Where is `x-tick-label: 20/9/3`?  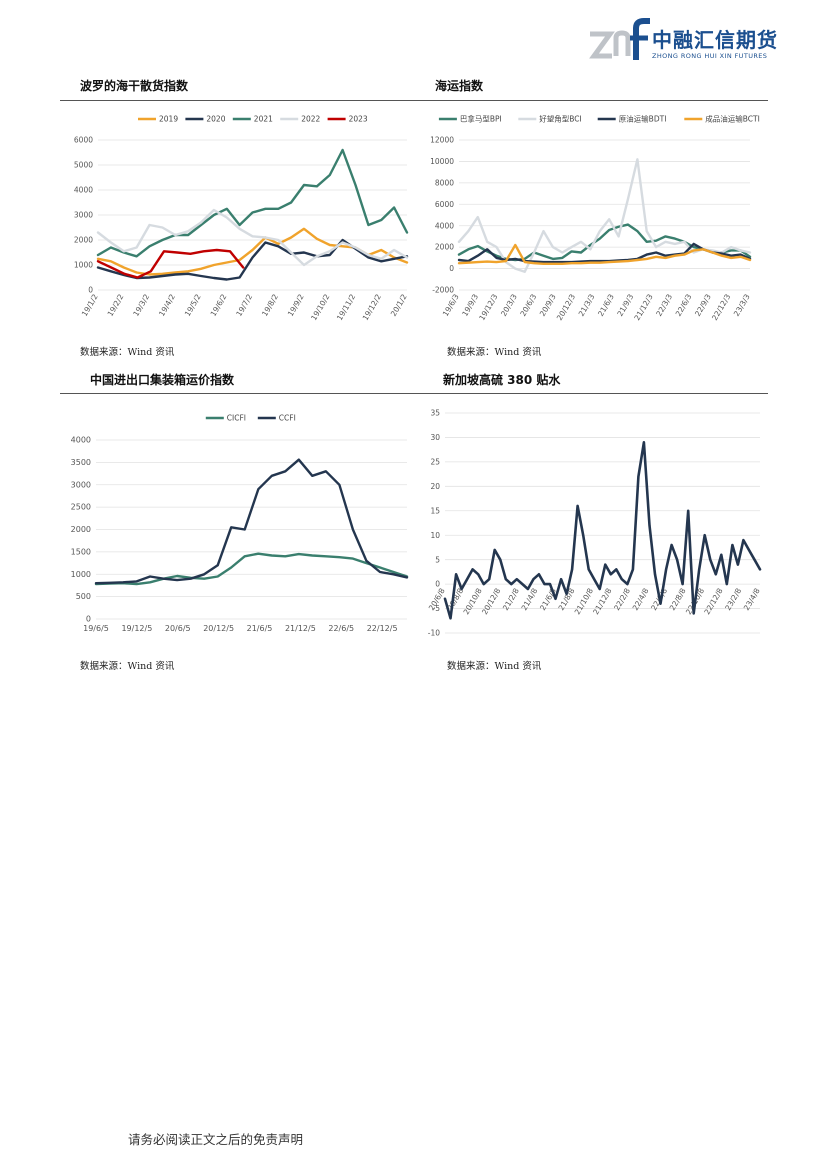 x-tick-label: 20/9/3 is located at coordinates (548, 305).